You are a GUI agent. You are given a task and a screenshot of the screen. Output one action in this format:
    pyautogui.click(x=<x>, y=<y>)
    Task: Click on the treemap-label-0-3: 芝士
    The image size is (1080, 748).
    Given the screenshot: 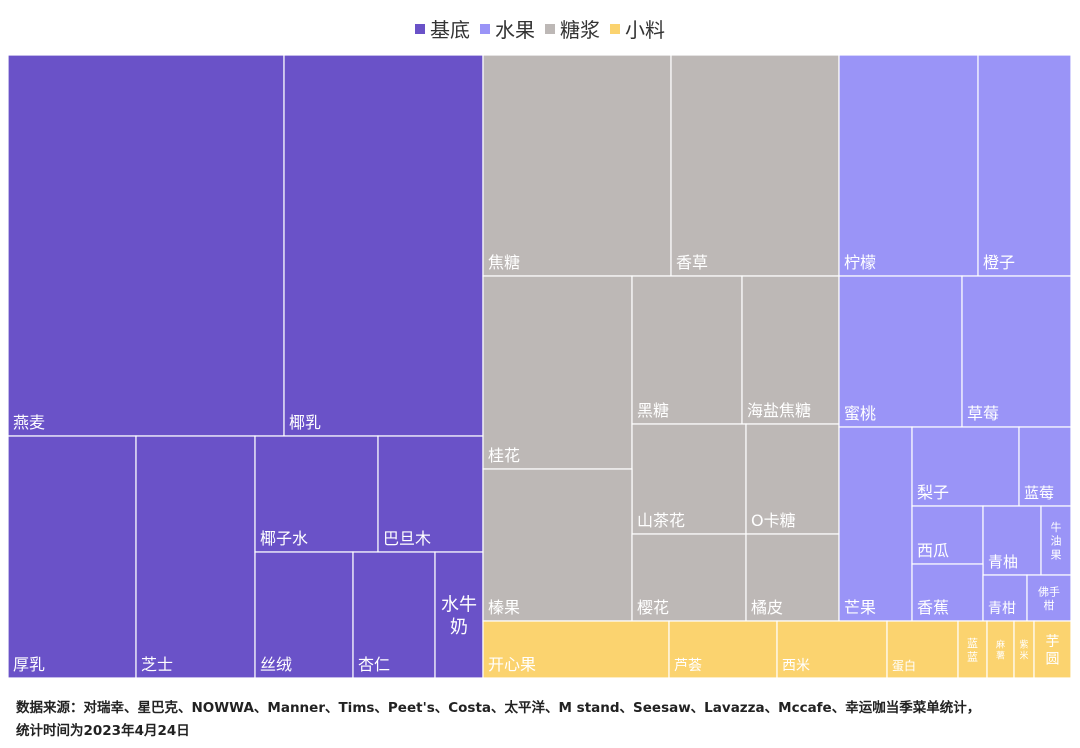 What is the action you would take?
    pyautogui.click(x=157, y=664)
    